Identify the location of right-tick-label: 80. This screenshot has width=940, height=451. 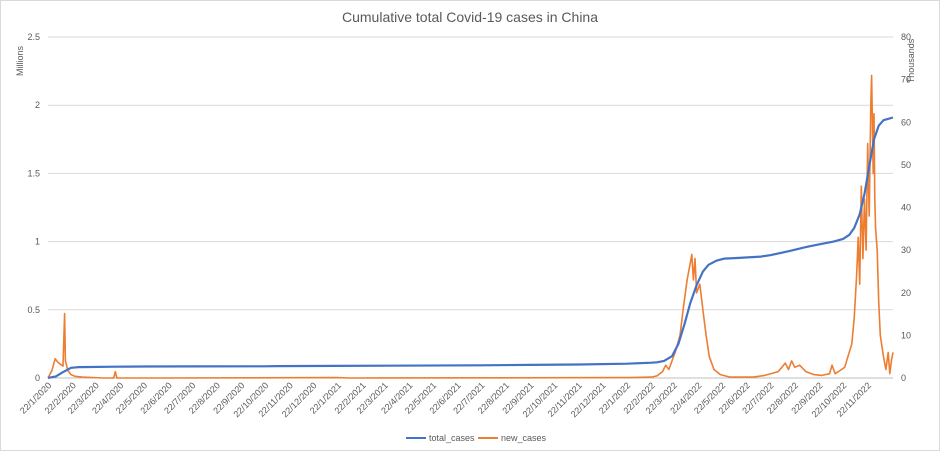
(906, 37).